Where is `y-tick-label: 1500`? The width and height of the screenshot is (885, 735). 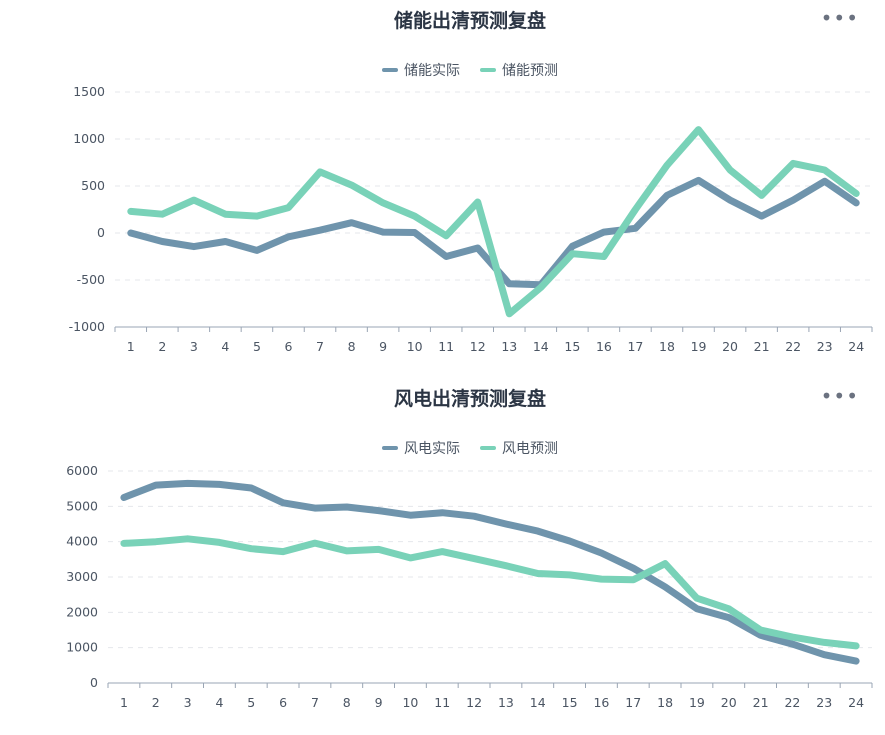 y-tick-label: 1500 is located at coordinates (89, 91).